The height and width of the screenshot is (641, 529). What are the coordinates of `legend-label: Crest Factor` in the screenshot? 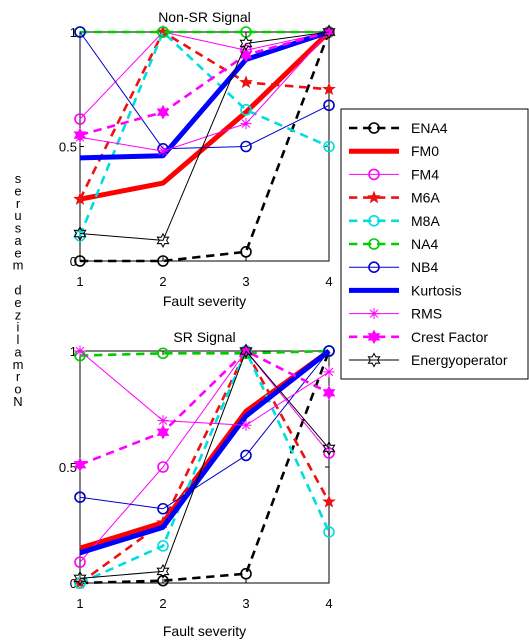 It's located at (449, 337).